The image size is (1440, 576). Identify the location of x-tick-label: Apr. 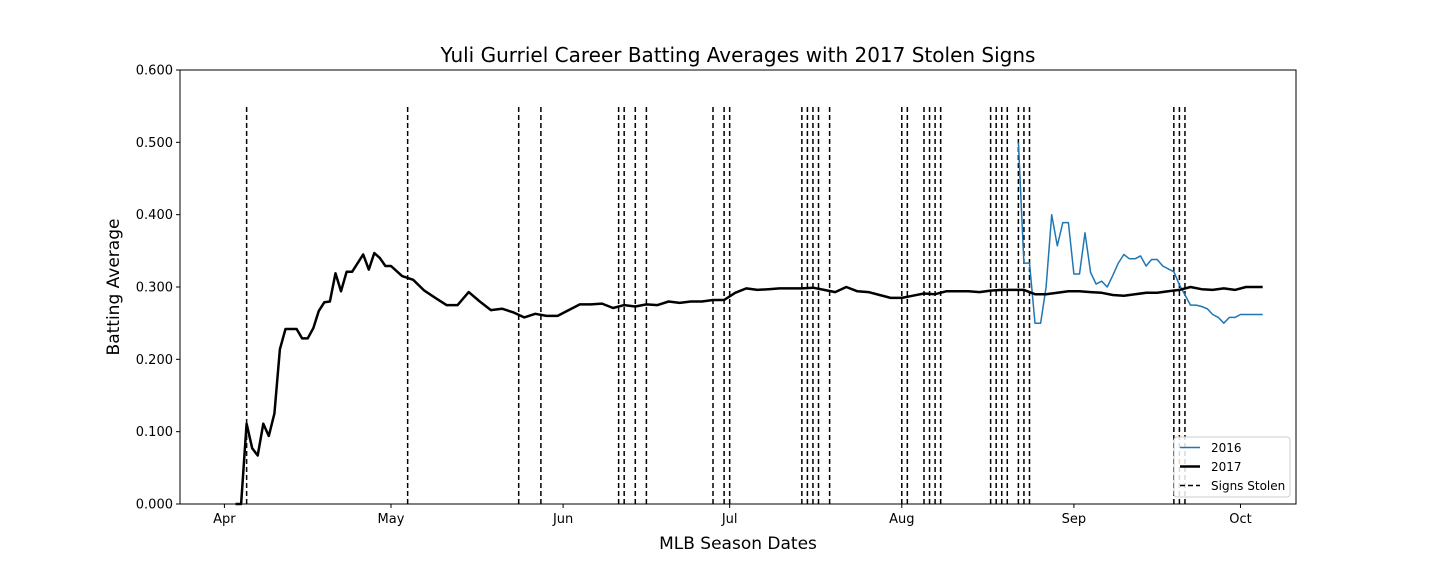
(224, 519).